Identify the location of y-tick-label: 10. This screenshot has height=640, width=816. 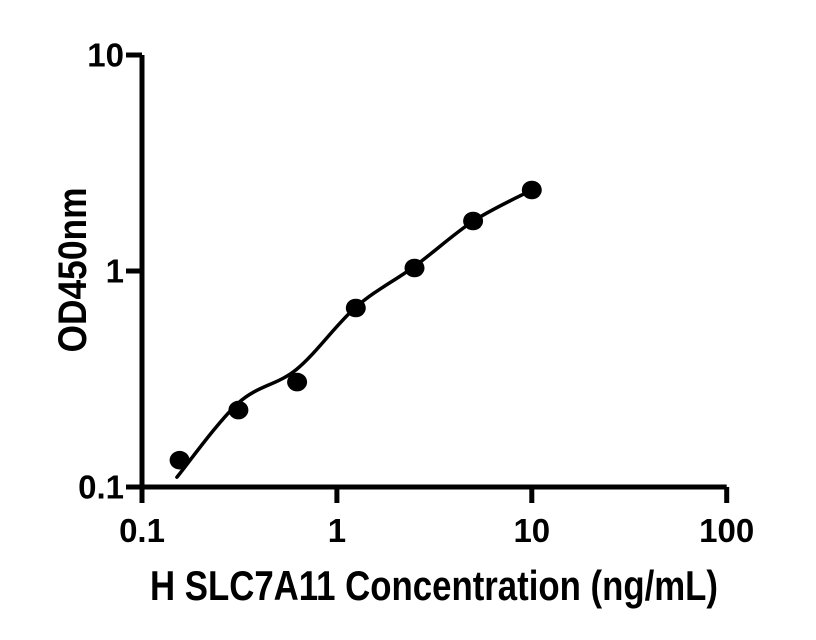
(105, 55).